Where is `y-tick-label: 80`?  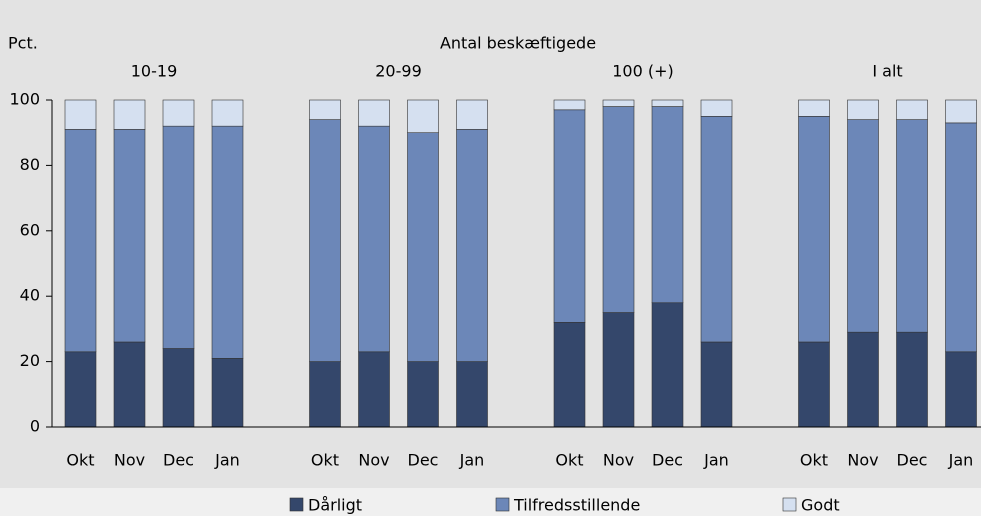 y-tick-label: 80 is located at coordinates (30, 164).